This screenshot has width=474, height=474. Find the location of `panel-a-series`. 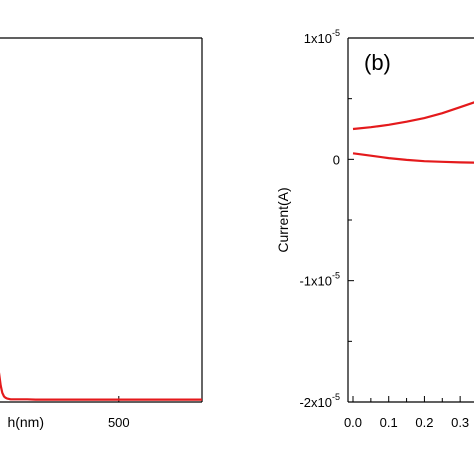

panel-a-series is located at coordinates (101, 386).